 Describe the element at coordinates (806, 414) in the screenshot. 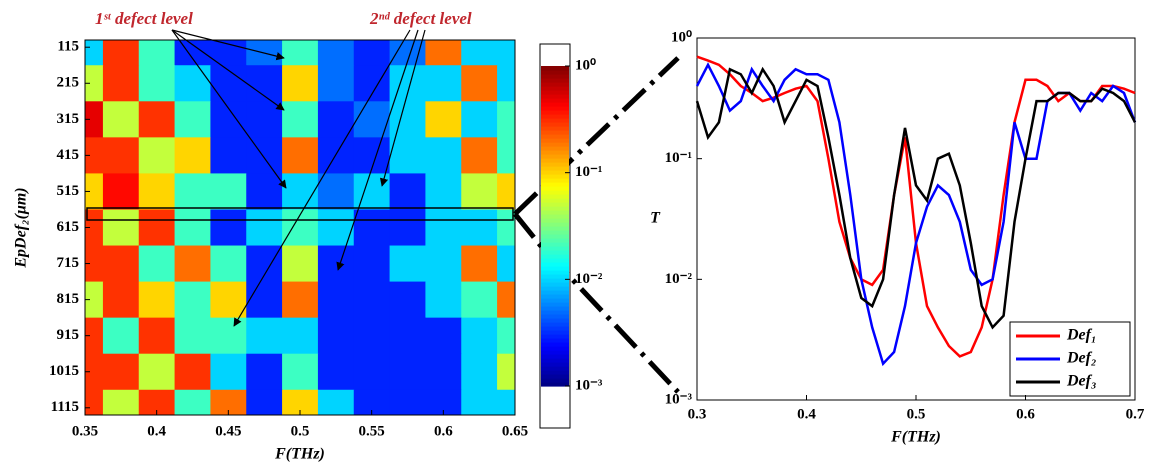

I see `x-tick-label: 0.4` at that location.